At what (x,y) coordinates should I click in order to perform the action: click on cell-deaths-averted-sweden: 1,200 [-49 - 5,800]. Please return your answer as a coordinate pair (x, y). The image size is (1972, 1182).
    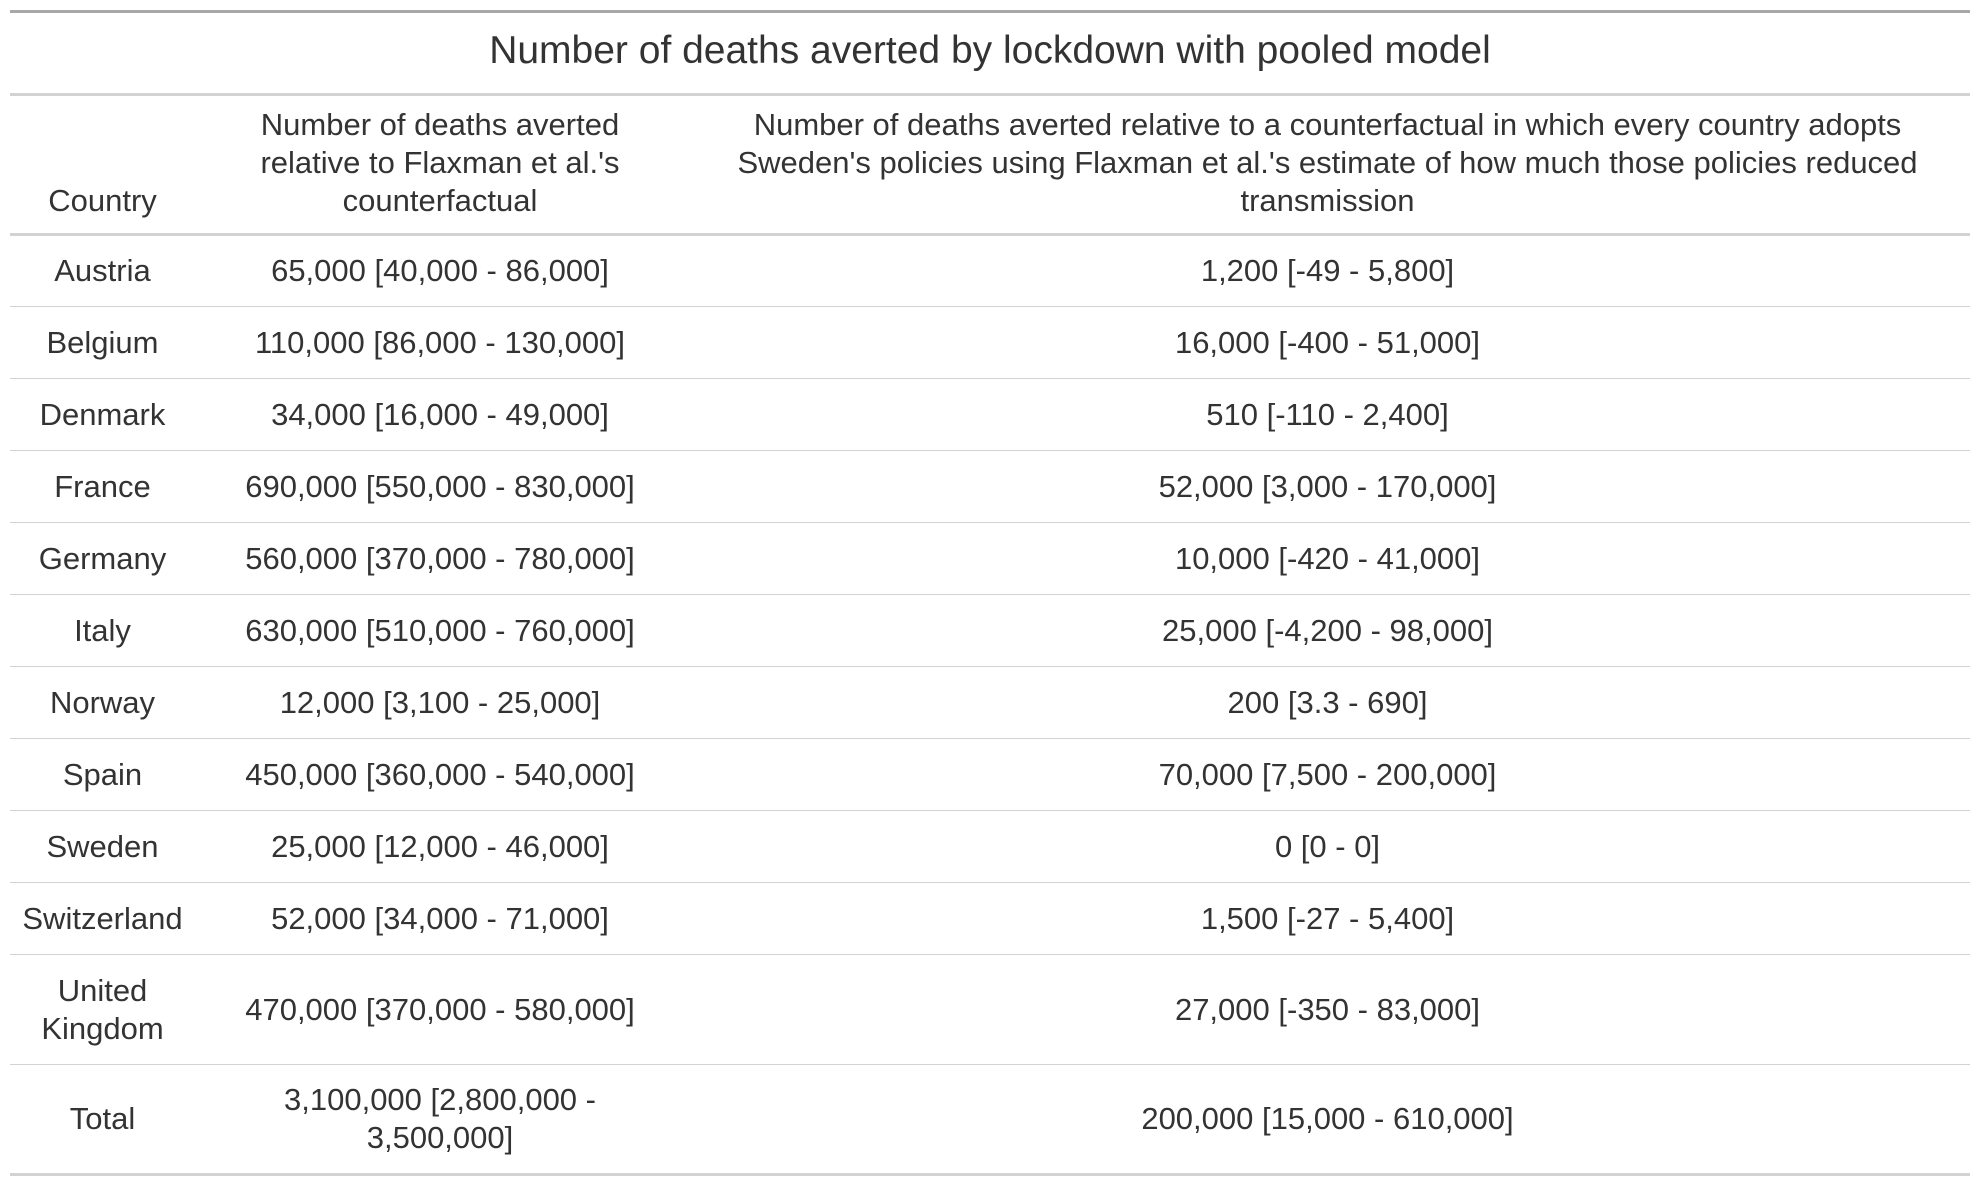
    Looking at the image, I should click on (1327, 270).